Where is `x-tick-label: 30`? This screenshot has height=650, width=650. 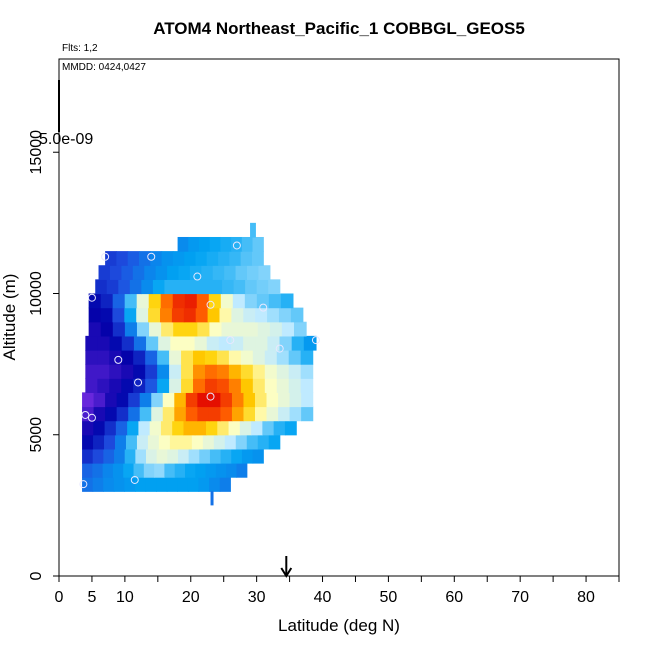 x-tick-label: 30 is located at coordinates (257, 597).